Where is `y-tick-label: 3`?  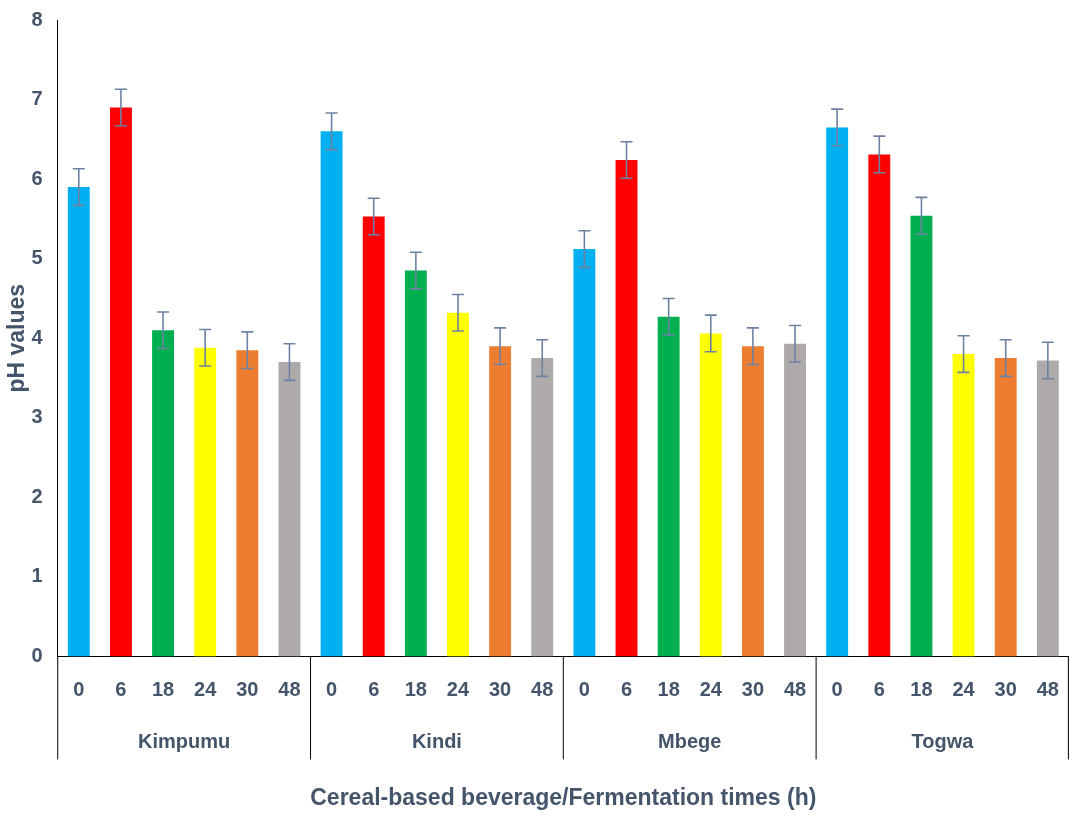 y-tick-label: 3 is located at coordinates (37, 416).